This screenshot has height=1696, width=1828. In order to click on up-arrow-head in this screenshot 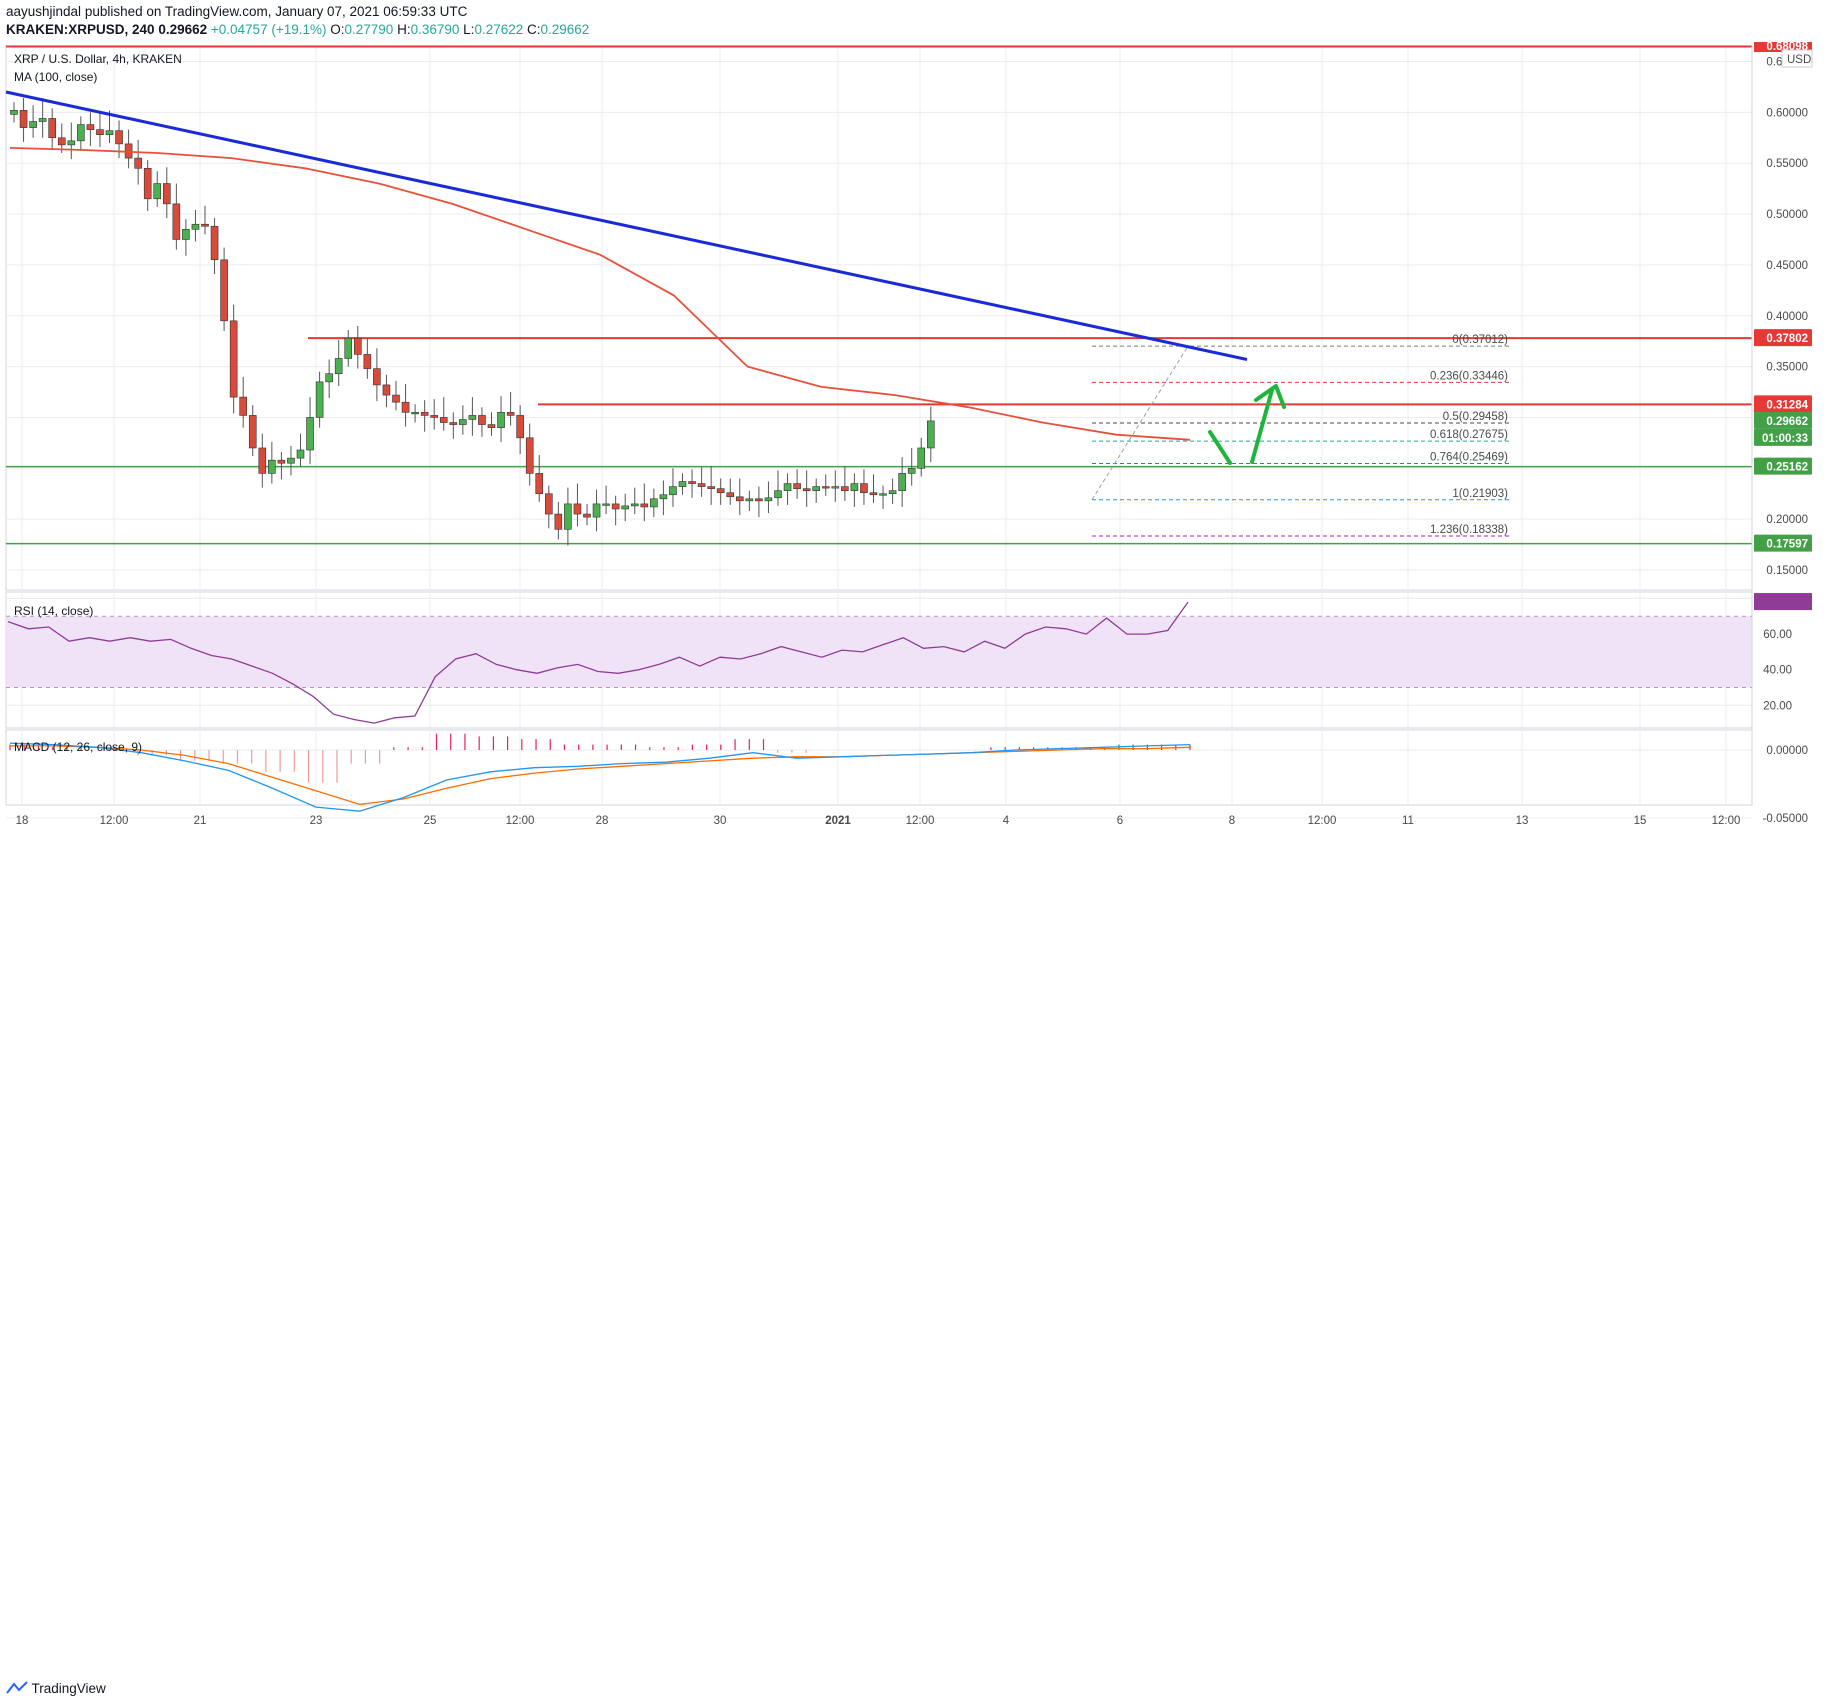, I will do `click(1270, 396)`.